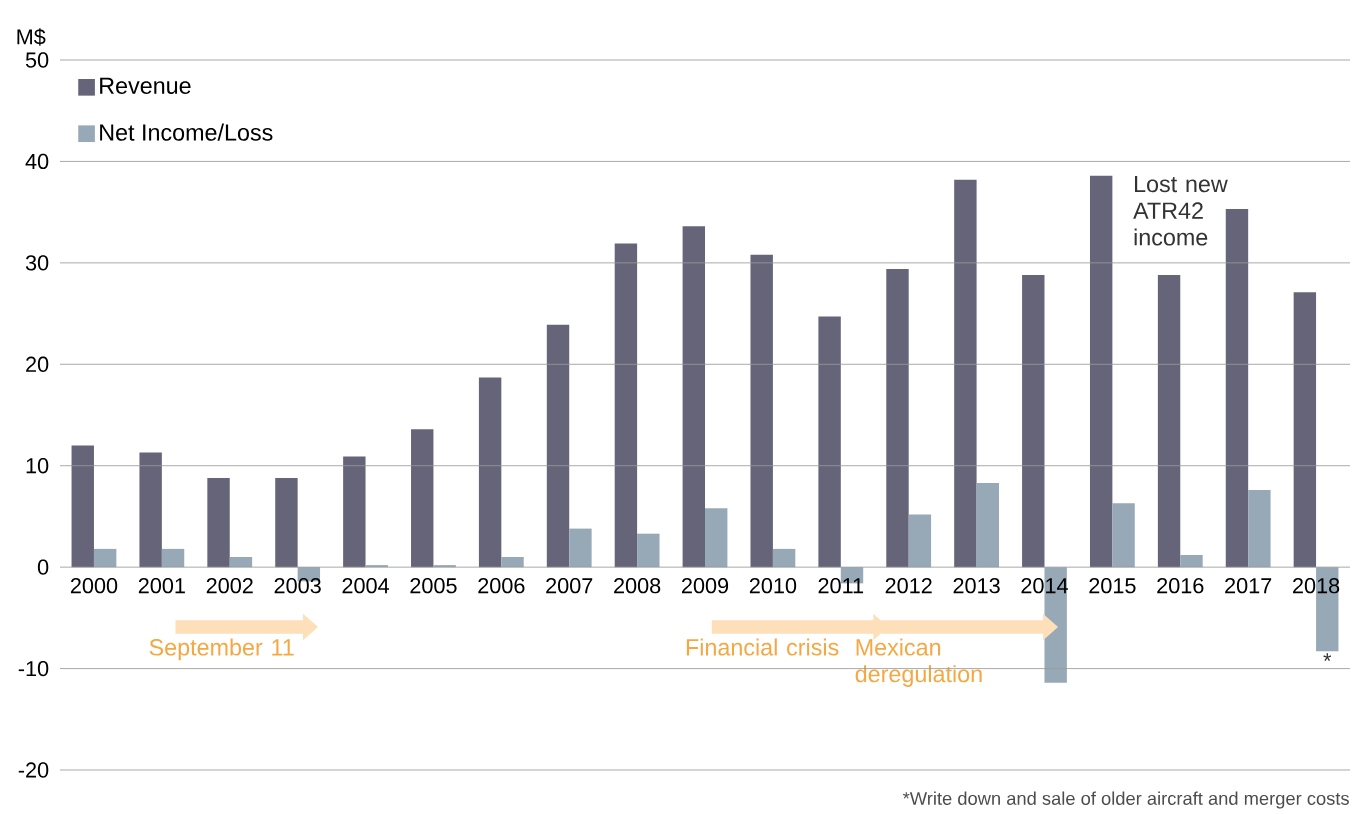 The image size is (1354, 814). Describe the element at coordinates (433, 586) in the screenshot. I see `x-tick-label: 2005` at that location.